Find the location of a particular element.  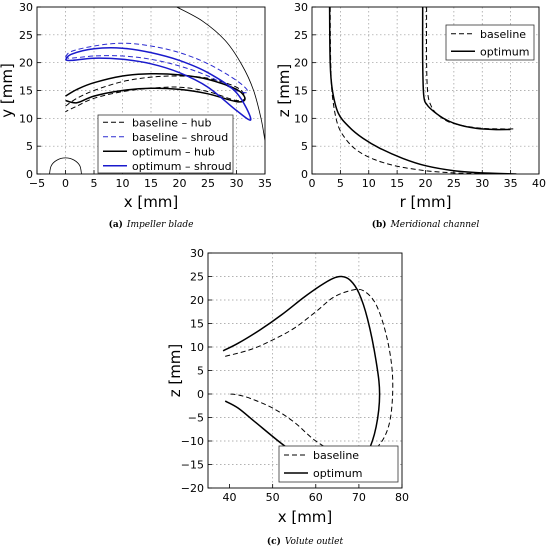

x-tick-label: 50 is located at coordinates (273, 497).